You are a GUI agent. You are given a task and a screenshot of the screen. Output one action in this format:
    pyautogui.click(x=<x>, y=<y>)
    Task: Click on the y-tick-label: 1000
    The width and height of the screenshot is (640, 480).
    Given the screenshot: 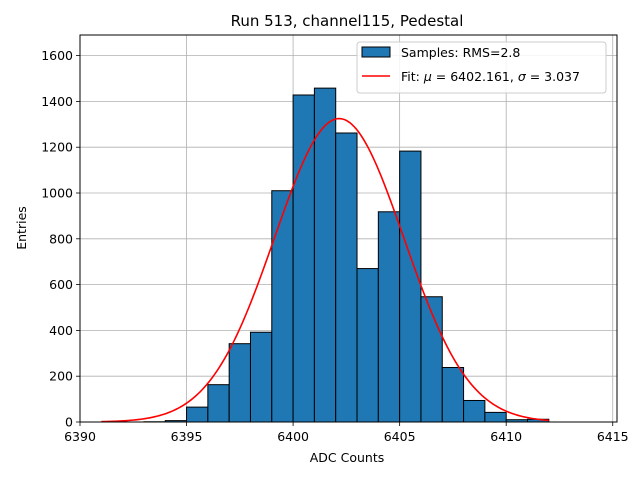 What is the action you would take?
    pyautogui.click(x=57, y=193)
    